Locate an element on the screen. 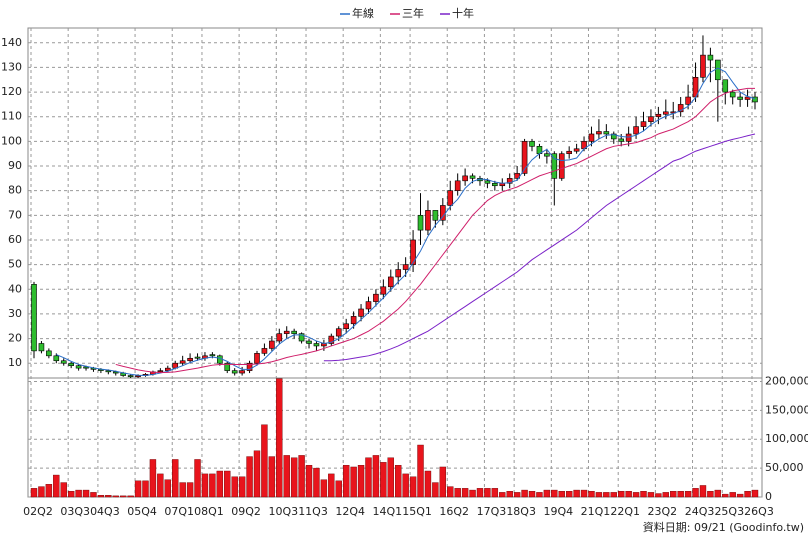 The height and width of the screenshot is (544, 808). x-tick-label: 10Q3 is located at coordinates (283, 511).